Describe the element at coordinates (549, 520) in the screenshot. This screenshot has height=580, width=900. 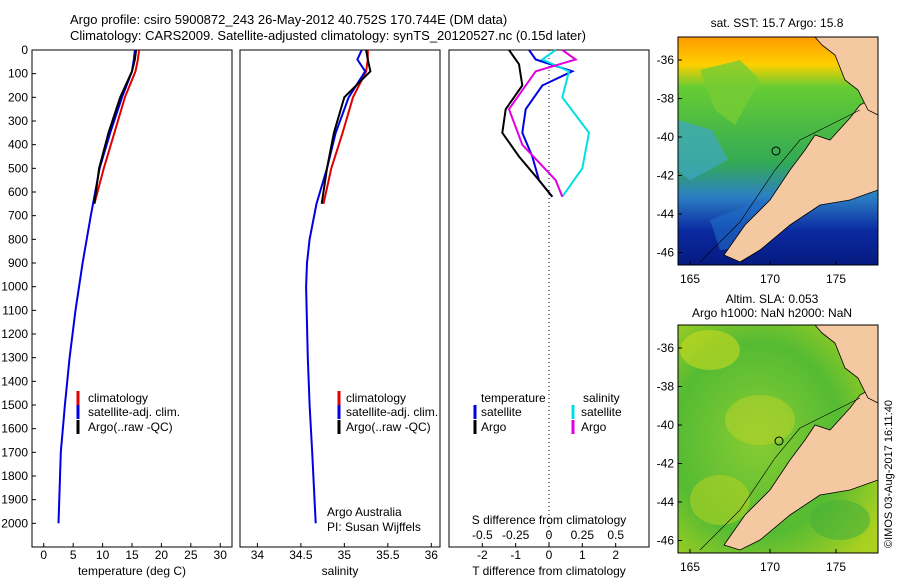
I see `s-difference-label: S difference from climatology` at that location.